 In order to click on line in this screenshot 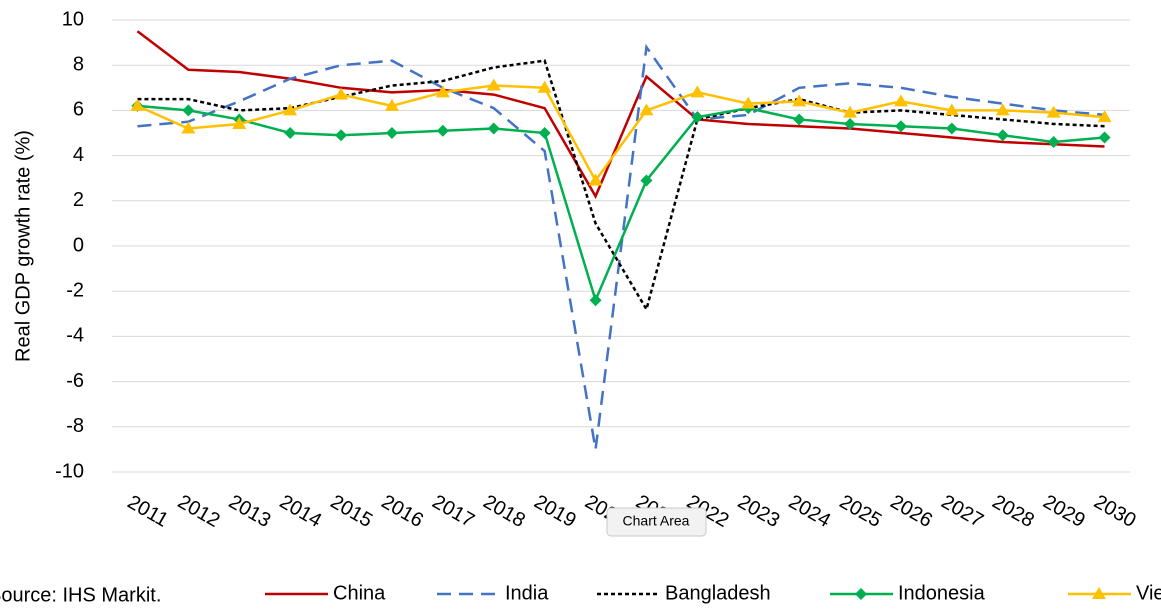, I will do `click(620, 133)`.